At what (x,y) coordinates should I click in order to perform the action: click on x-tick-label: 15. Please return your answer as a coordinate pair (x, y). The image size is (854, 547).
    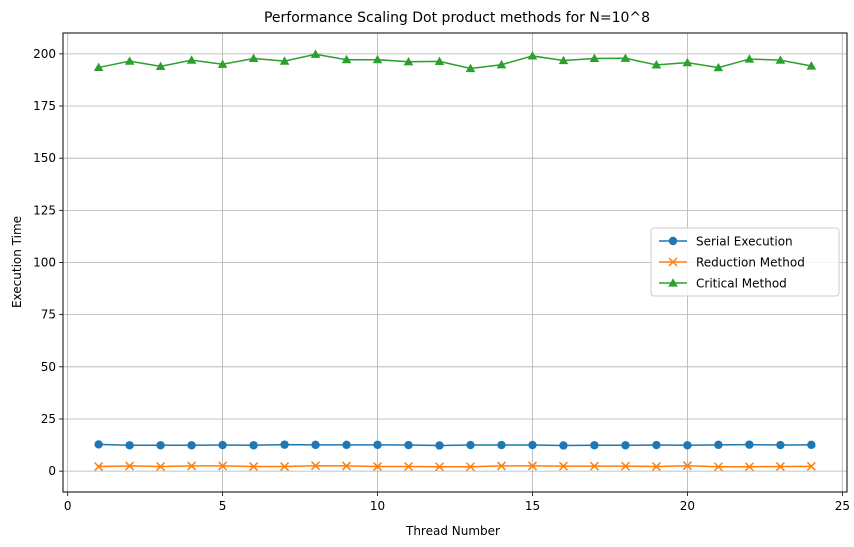
    Looking at the image, I should click on (532, 506).